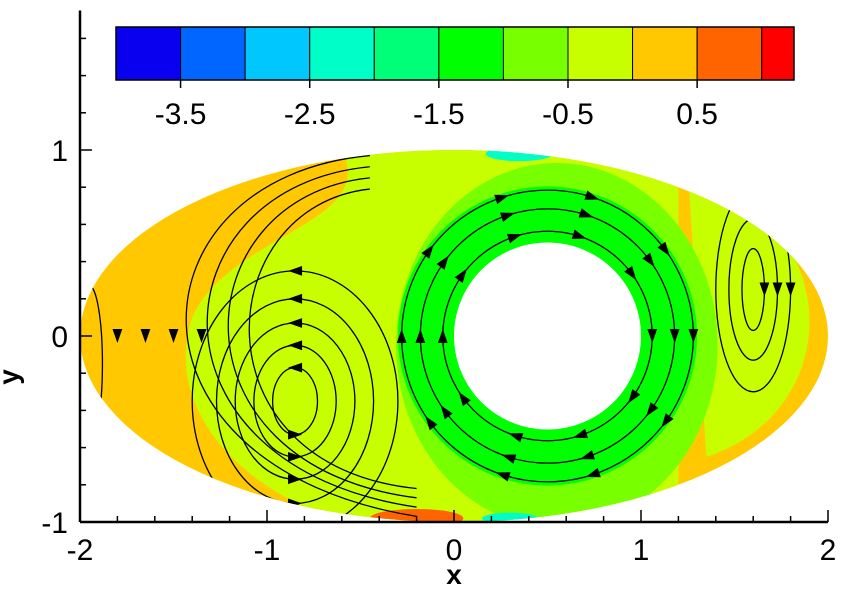 The image size is (853, 589). What do you see at coordinates (59, 151) in the screenshot?
I see `y-tick-label: 1` at bounding box center [59, 151].